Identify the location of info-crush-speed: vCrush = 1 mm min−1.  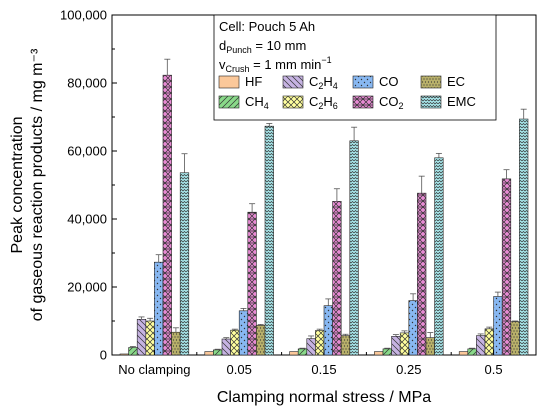
(275, 64).